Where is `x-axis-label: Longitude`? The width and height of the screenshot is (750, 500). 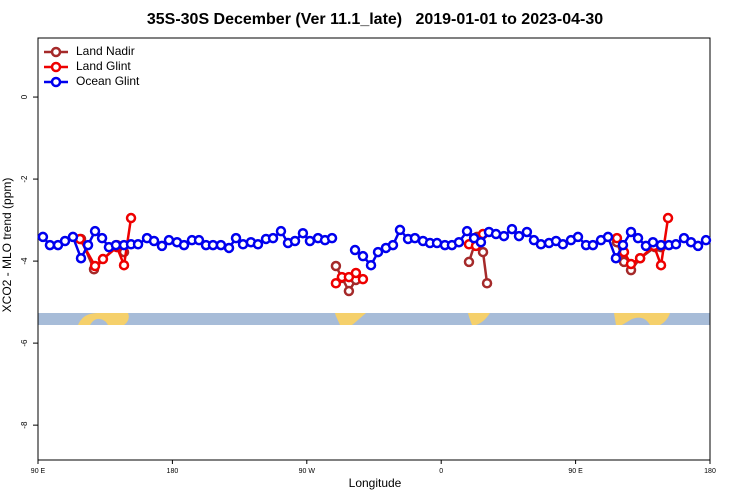
x-axis-label: Longitude is located at coordinates (375, 483).